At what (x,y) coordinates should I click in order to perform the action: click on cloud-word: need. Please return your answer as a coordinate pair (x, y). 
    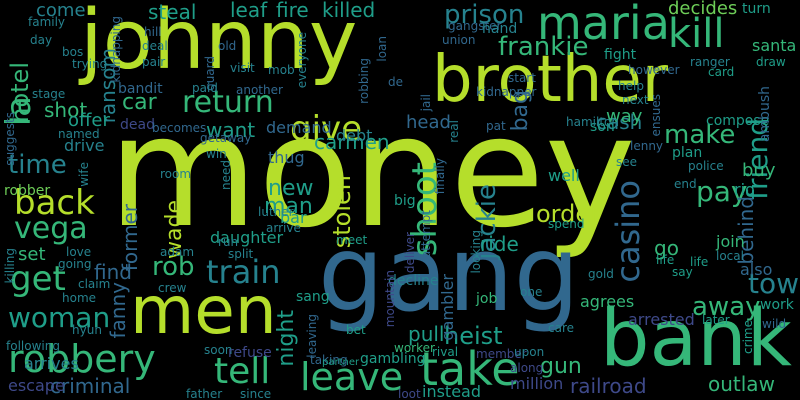
    Looking at the image, I should click on (226, 175).